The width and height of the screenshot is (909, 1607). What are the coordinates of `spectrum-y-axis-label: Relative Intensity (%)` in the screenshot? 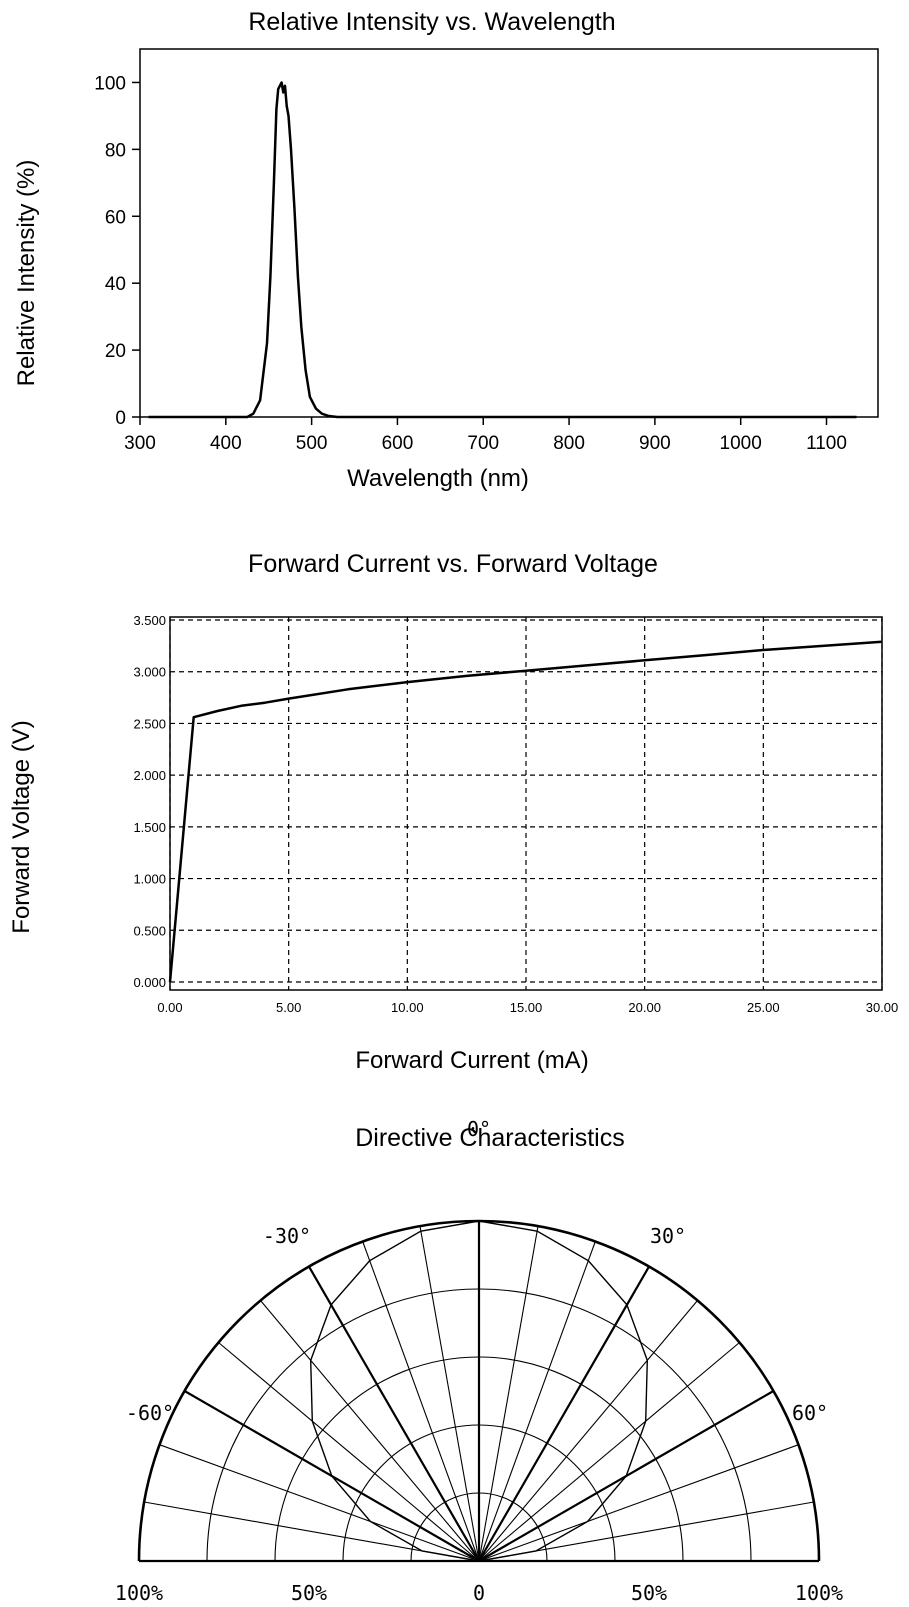 It's located at (26, 273).